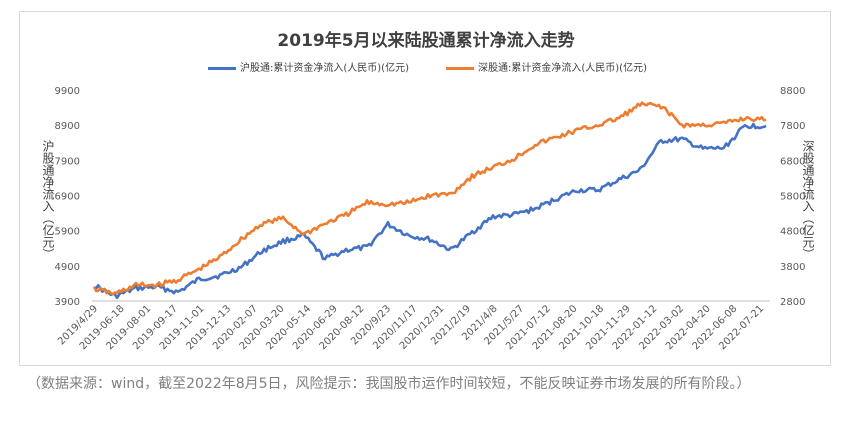 The width and height of the screenshot is (851, 444). What do you see at coordinates (67, 91) in the screenshot?
I see `left-tick-label: 9900` at bounding box center [67, 91].